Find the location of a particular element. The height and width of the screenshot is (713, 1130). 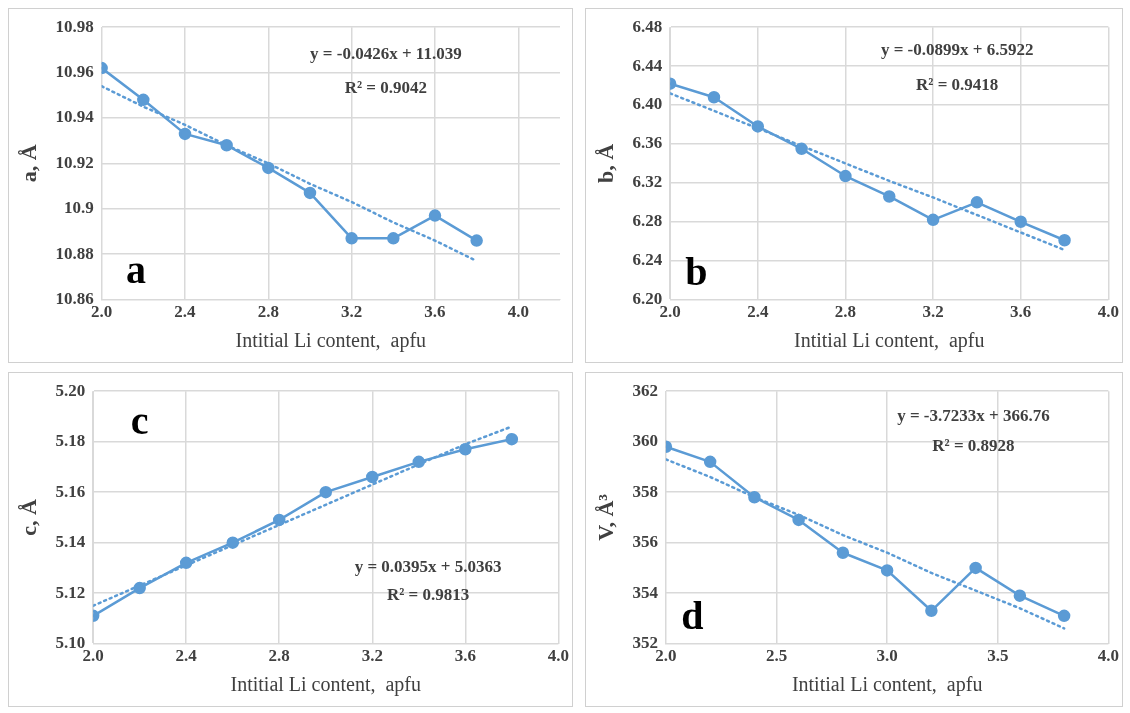

annotation: R² = 0.9813 is located at coordinates (428, 595).